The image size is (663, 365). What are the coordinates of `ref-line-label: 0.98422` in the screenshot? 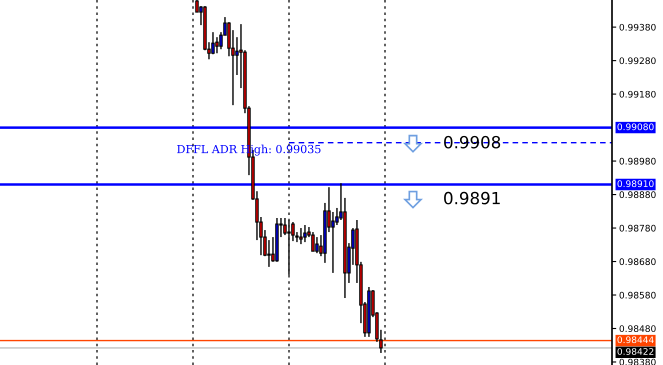 It's located at (635, 351).